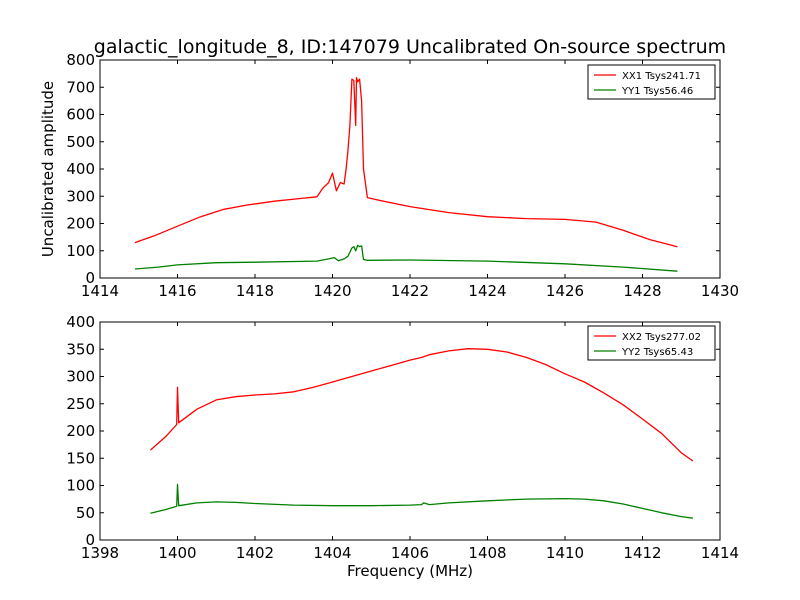 The image size is (800, 600). What do you see at coordinates (410, 553) in the screenshot?
I see `x-tick-label-bottom-4: 1406` at bounding box center [410, 553].